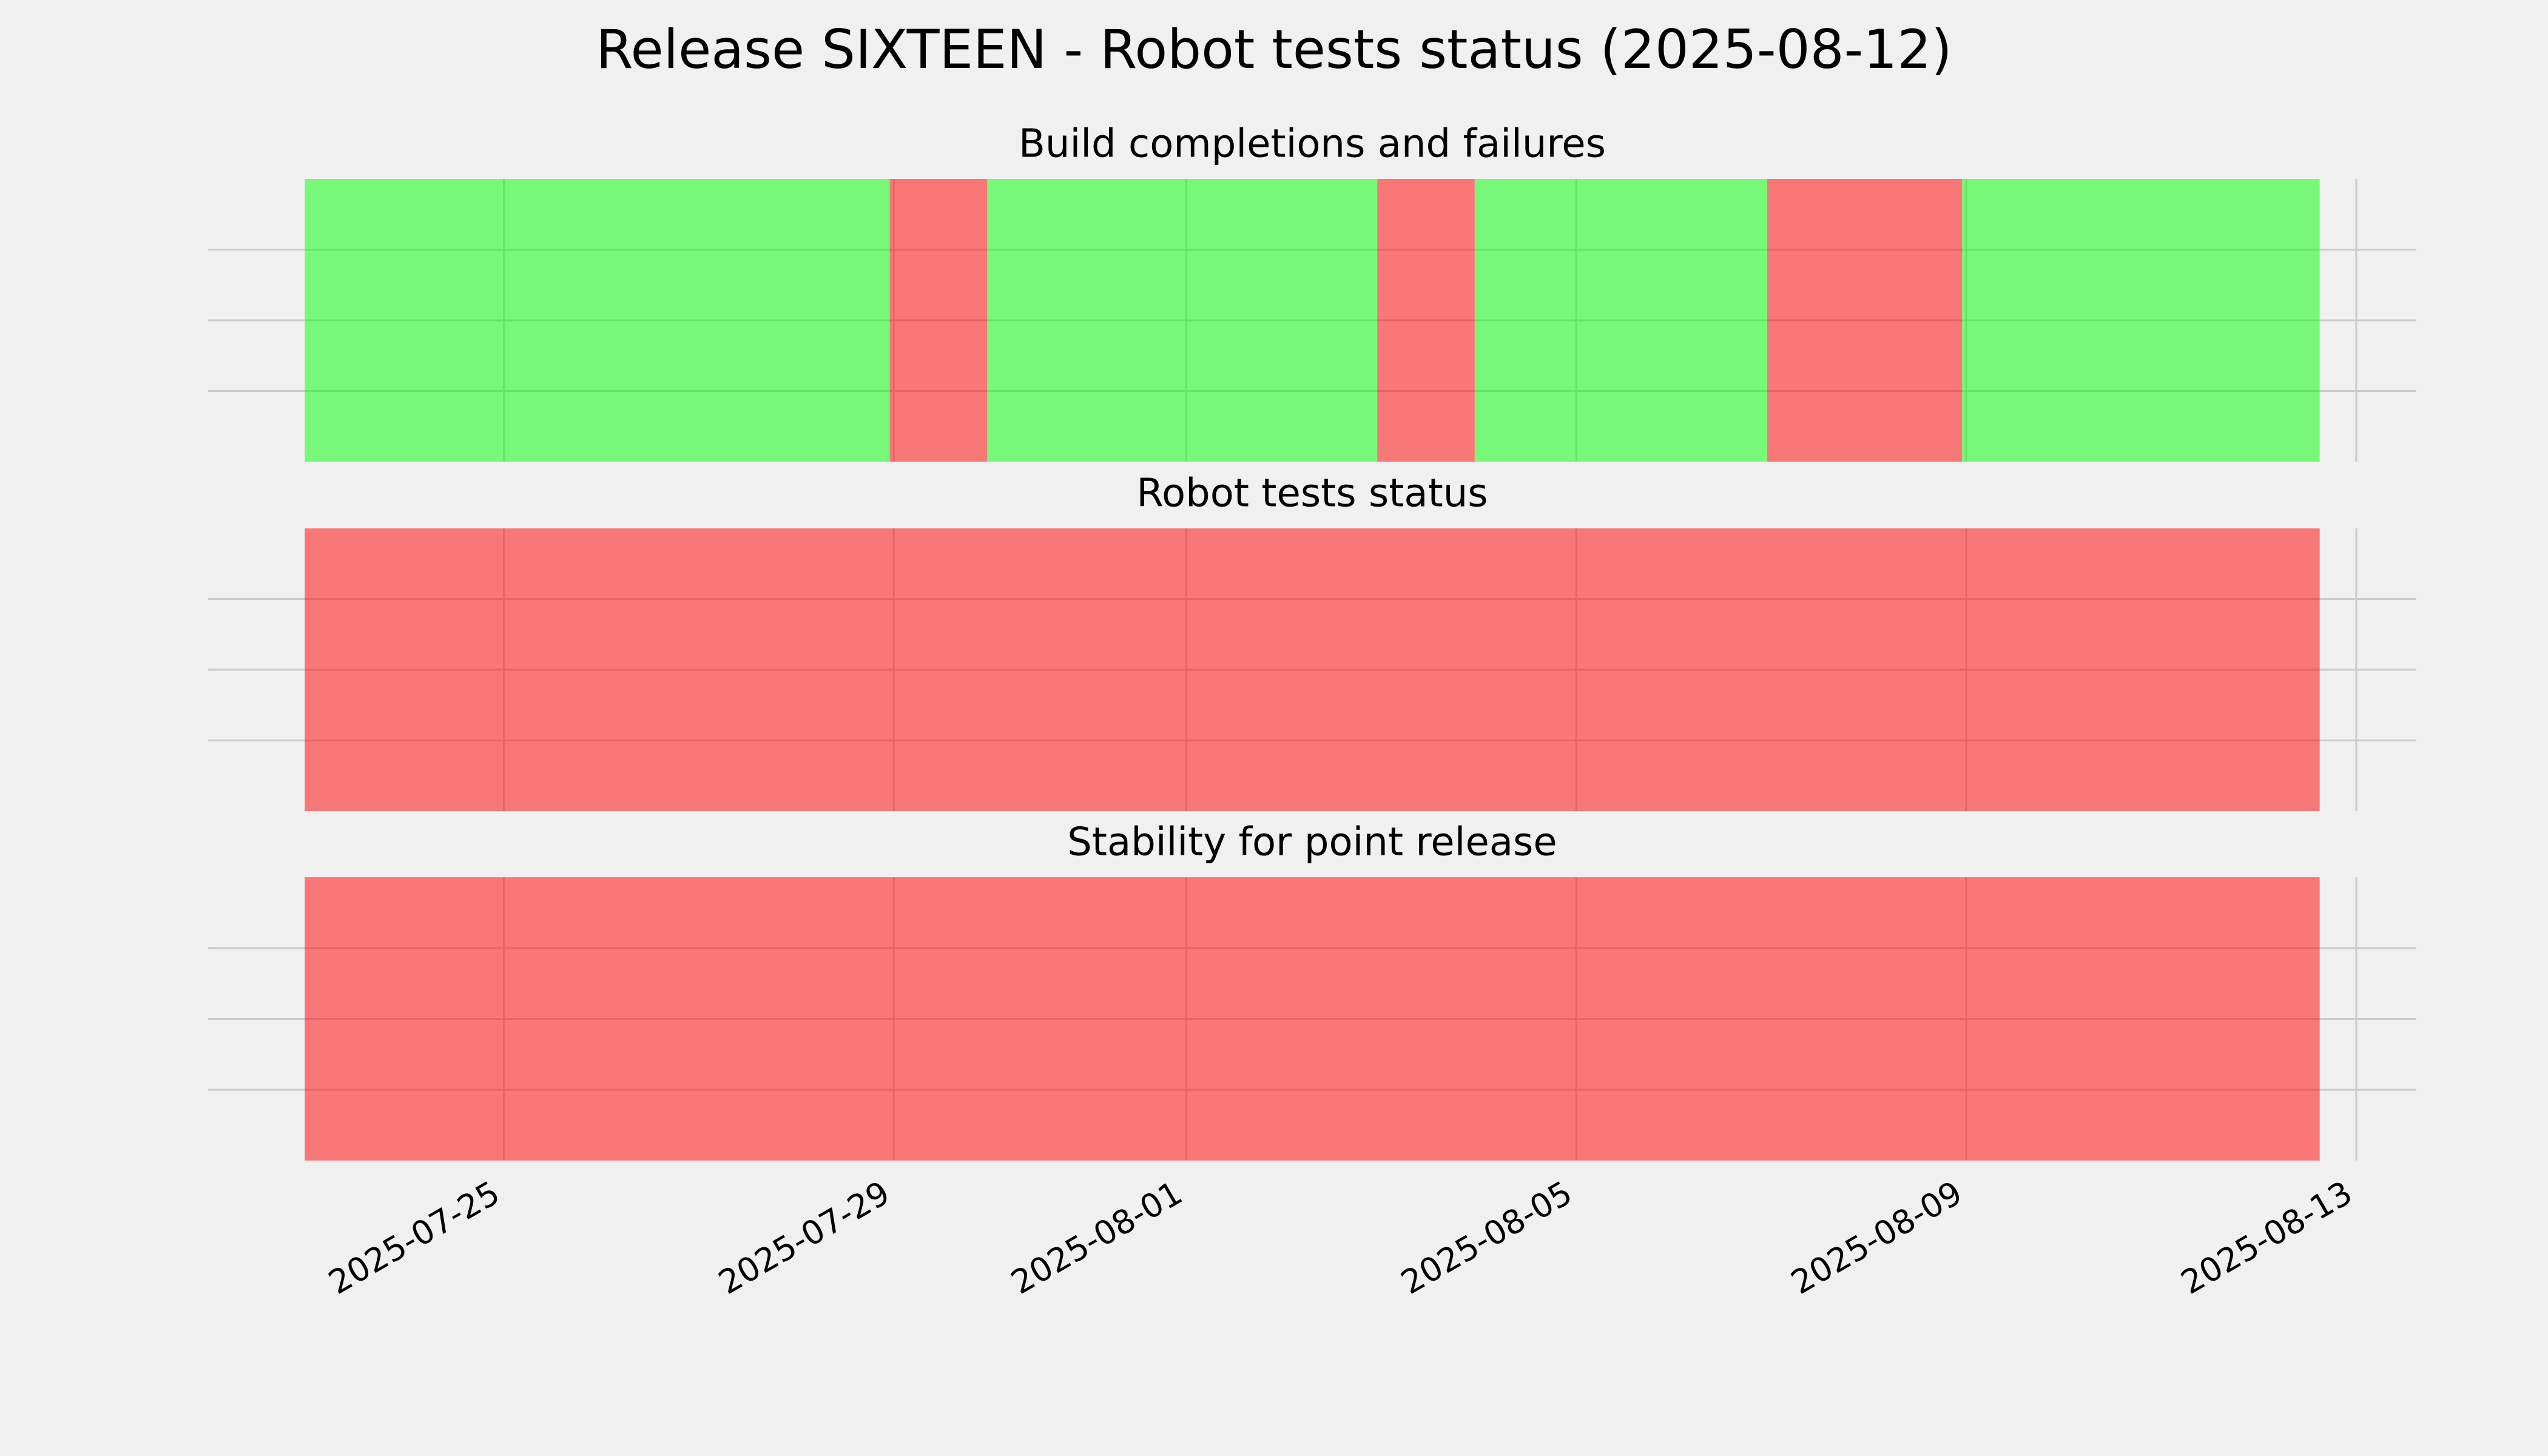 The image size is (2548, 1456). Describe the element at coordinates (1312, 493) in the screenshot. I see `subplot-title: Robot tests status` at that location.